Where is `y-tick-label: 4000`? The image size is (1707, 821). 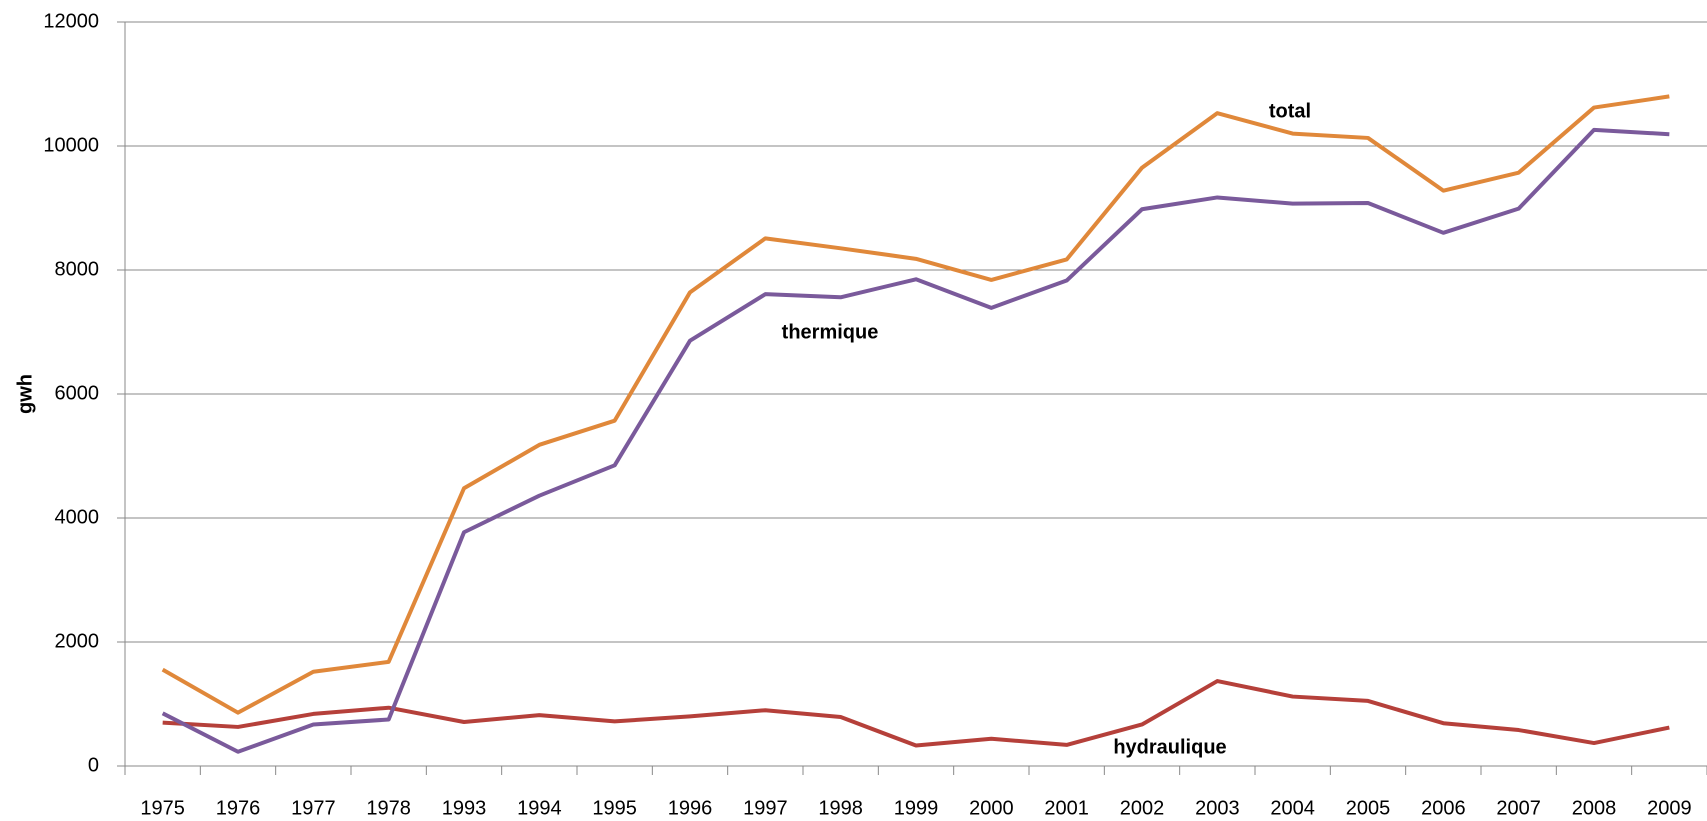 y-tick-label: 4000 is located at coordinates (77, 517).